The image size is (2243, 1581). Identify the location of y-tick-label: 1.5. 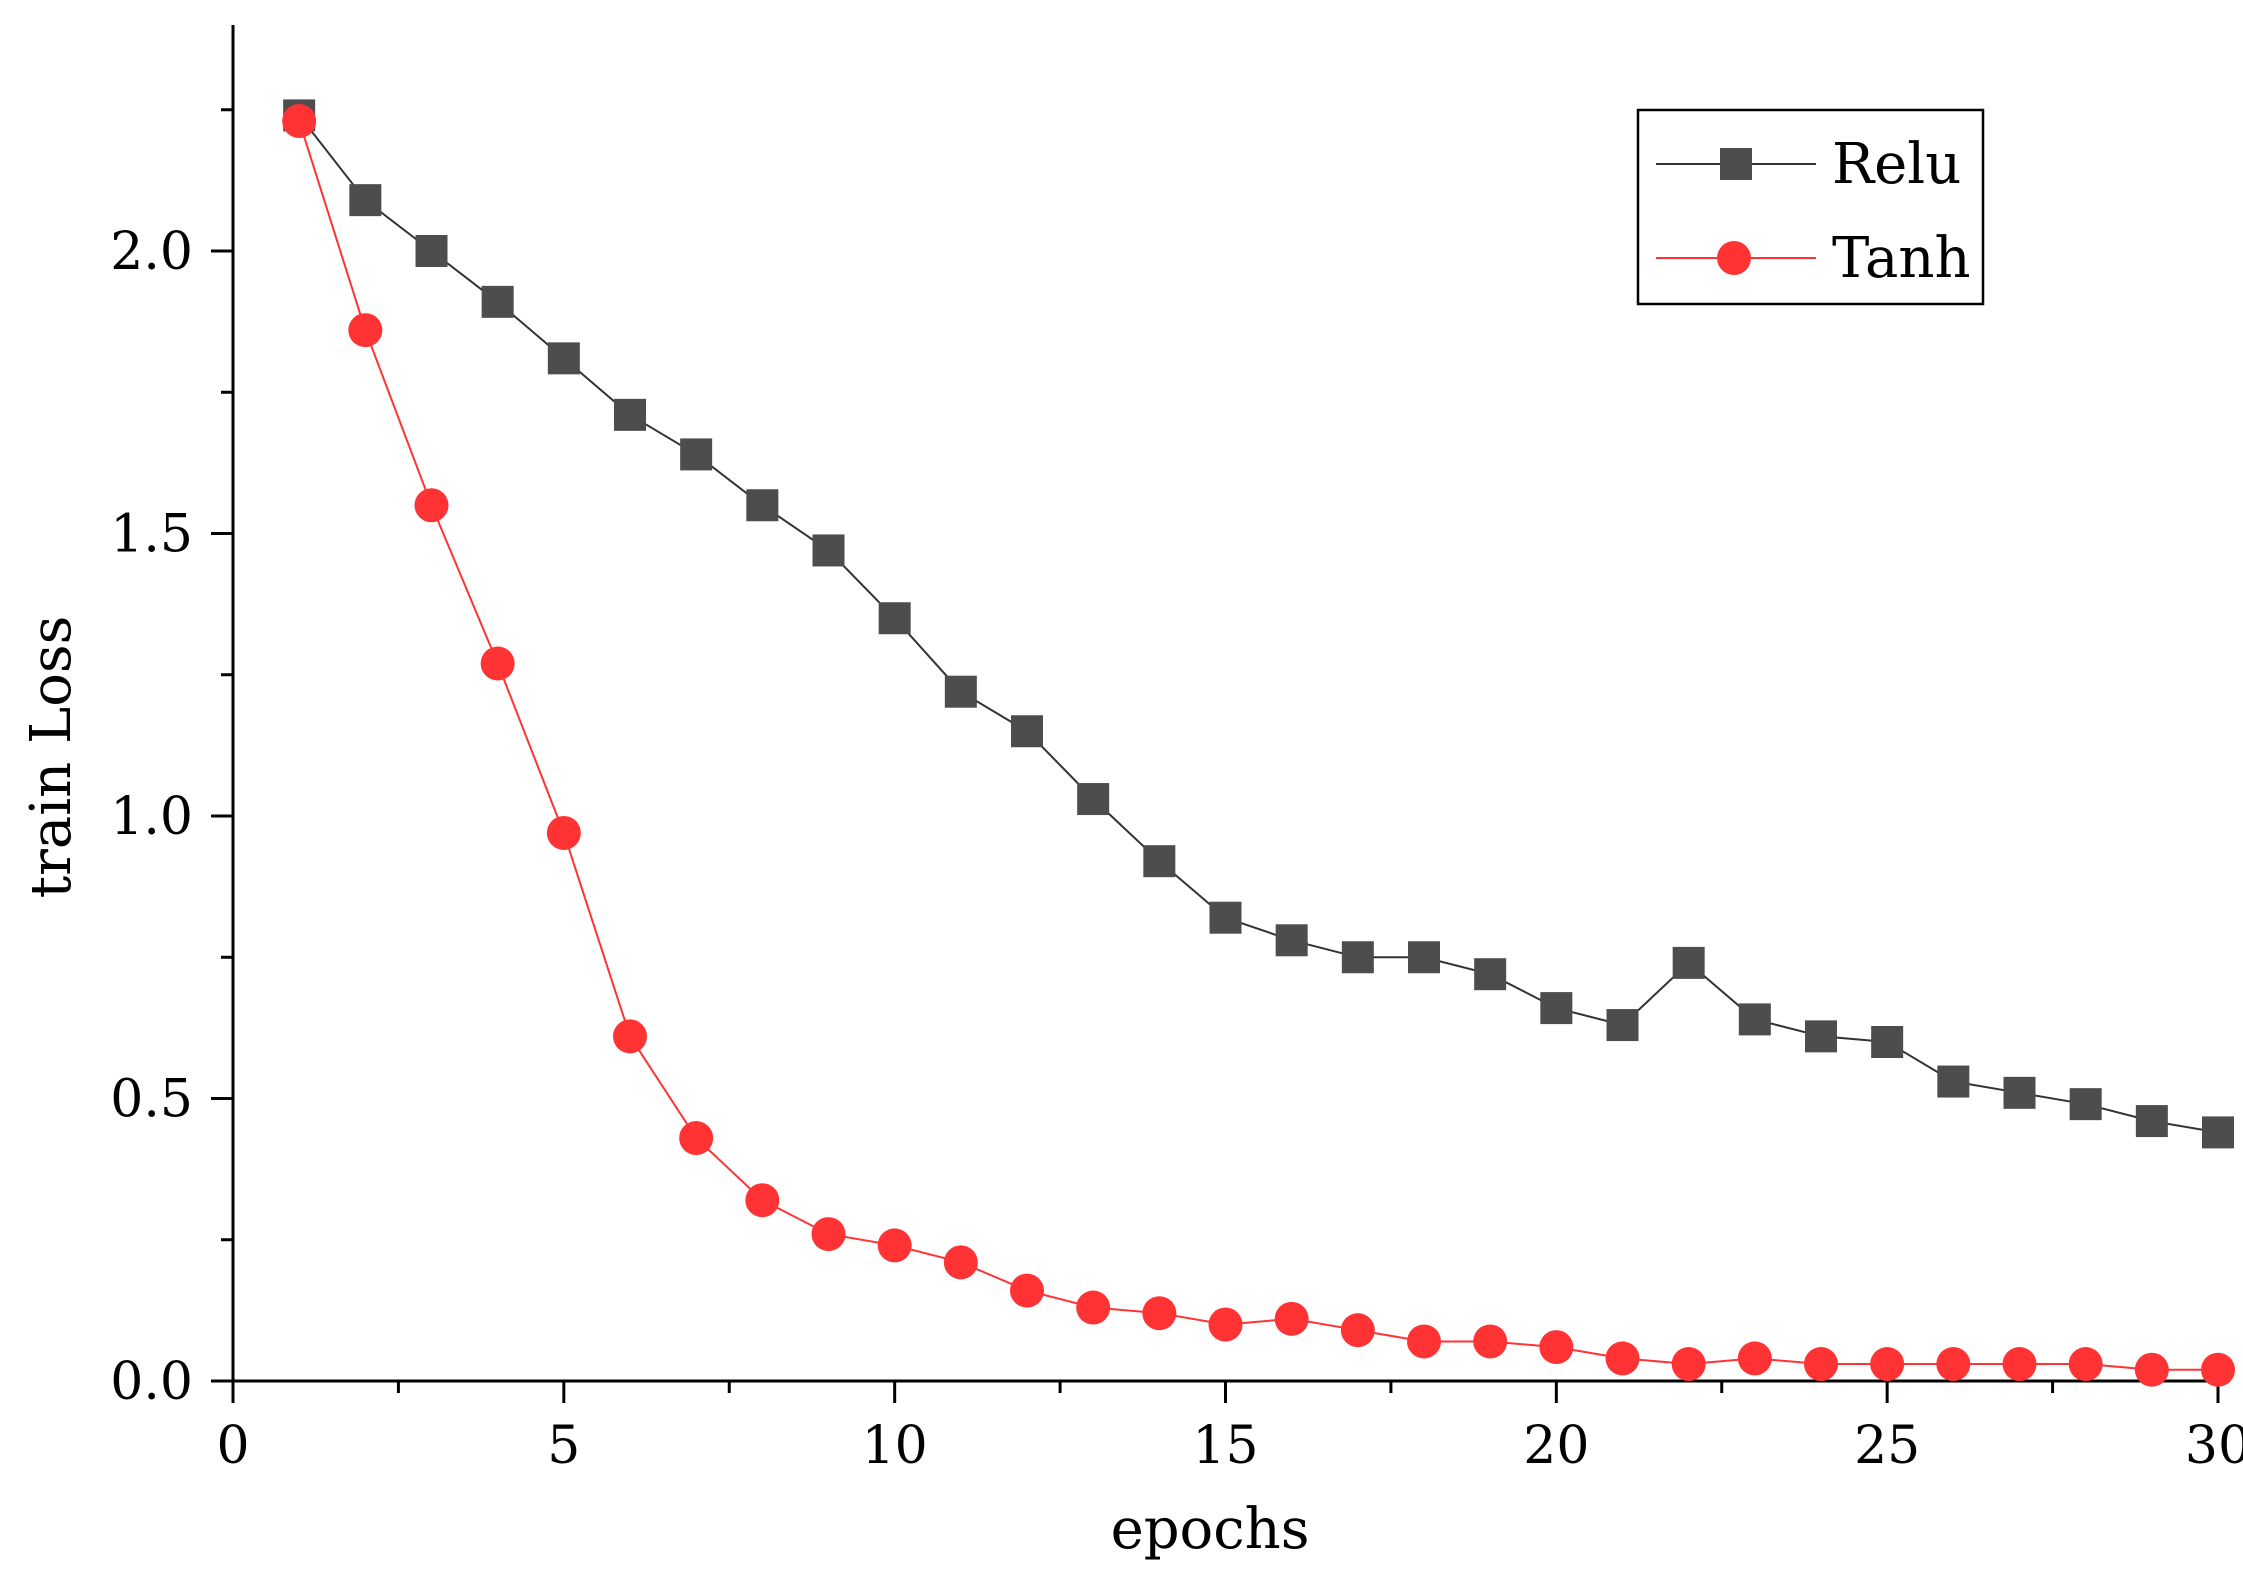
(151, 535).